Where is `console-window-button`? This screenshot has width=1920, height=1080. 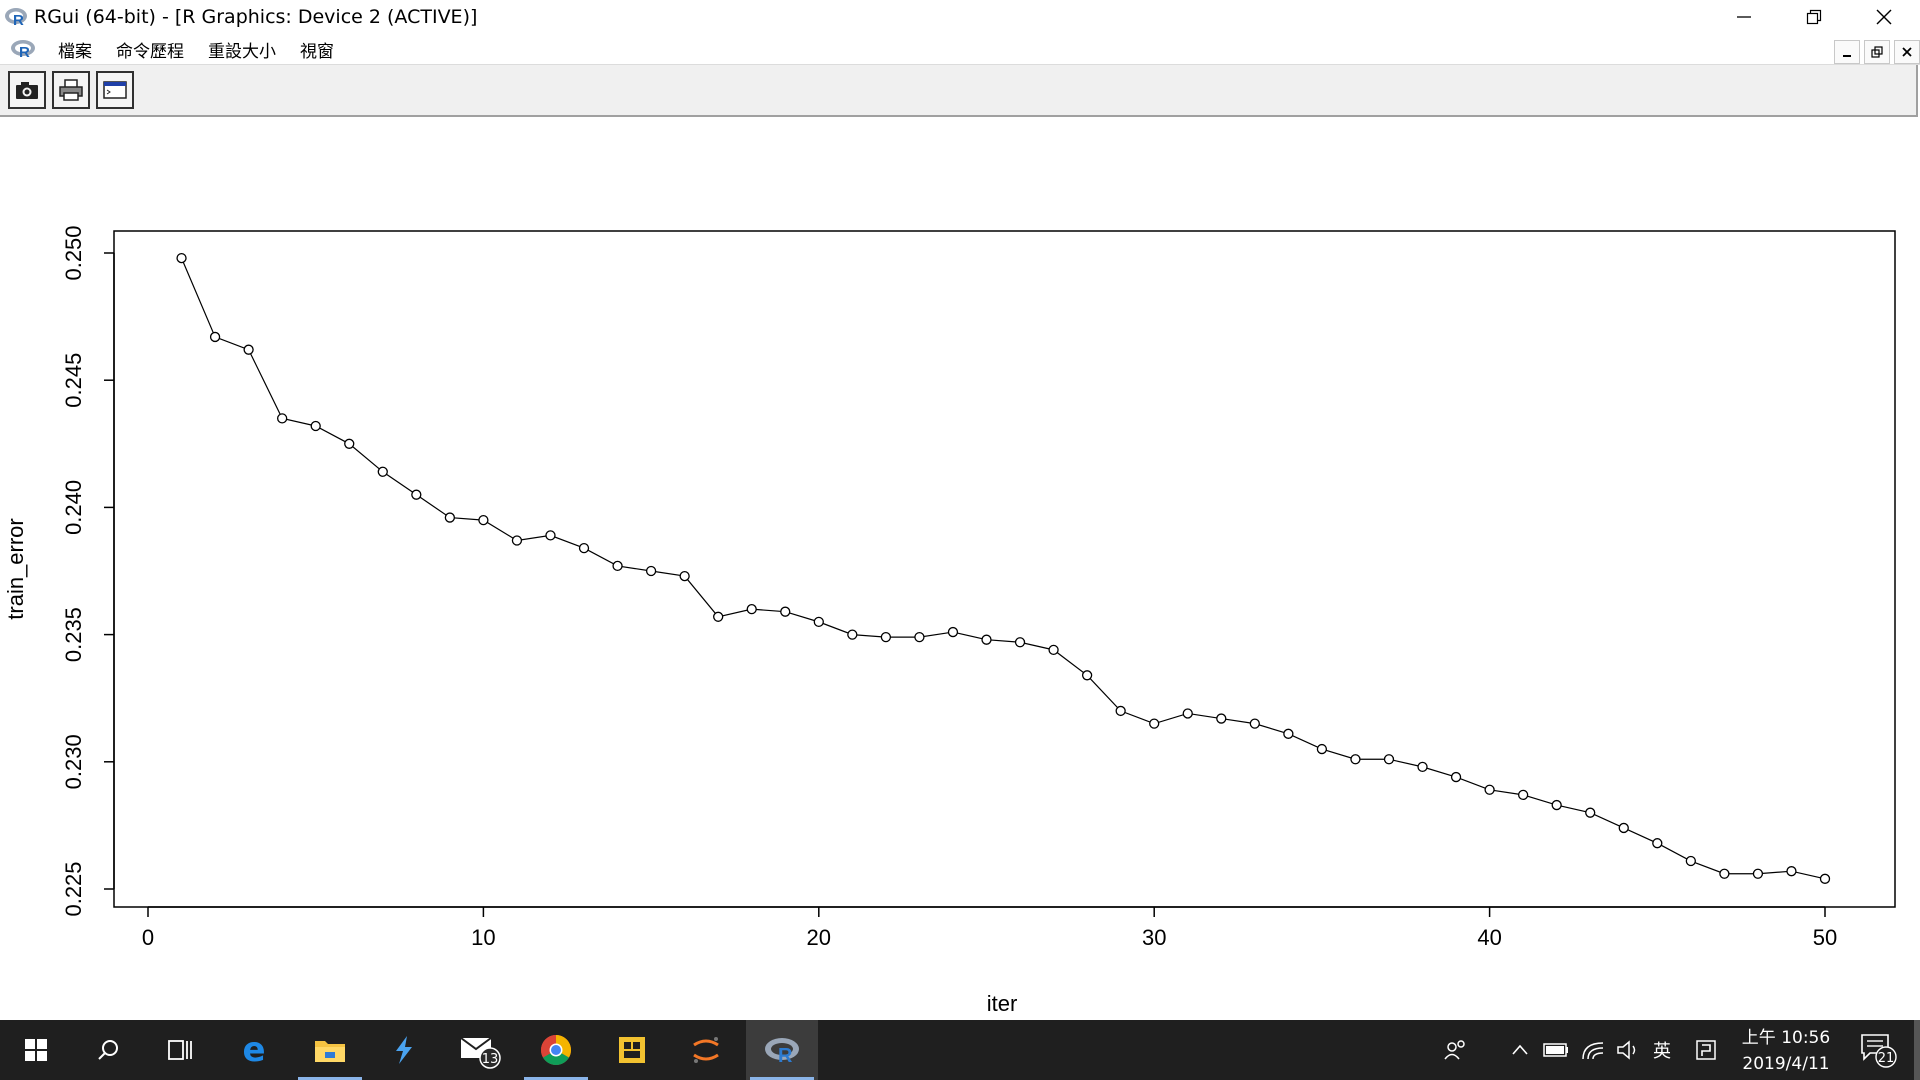 console-window-button is located at coordinates (115, 90).